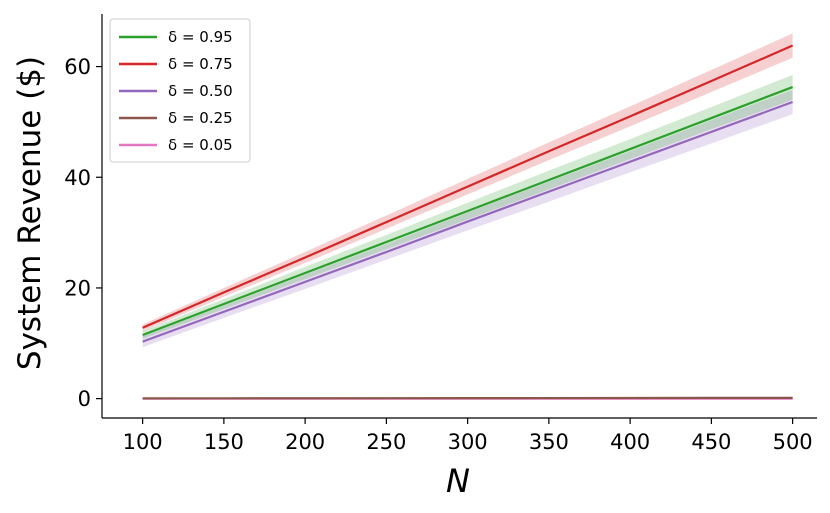 The image size is (830, 513). What do you see at coordinates (200, 118) in the screenshot?
I see `legend-entry-label: δ = 0.25` at bounding box center [200, 118].